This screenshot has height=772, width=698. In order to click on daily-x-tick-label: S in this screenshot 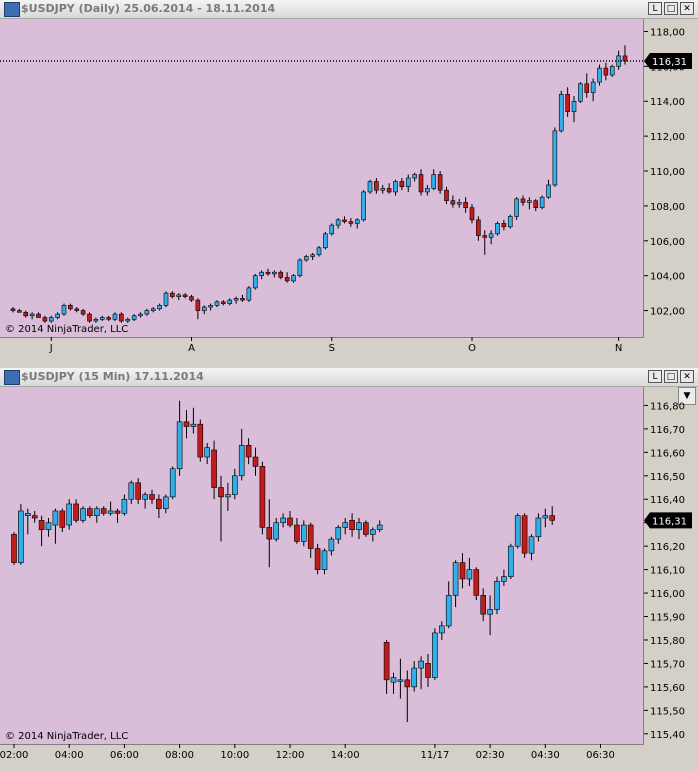, I will do `click(332, 348)`.